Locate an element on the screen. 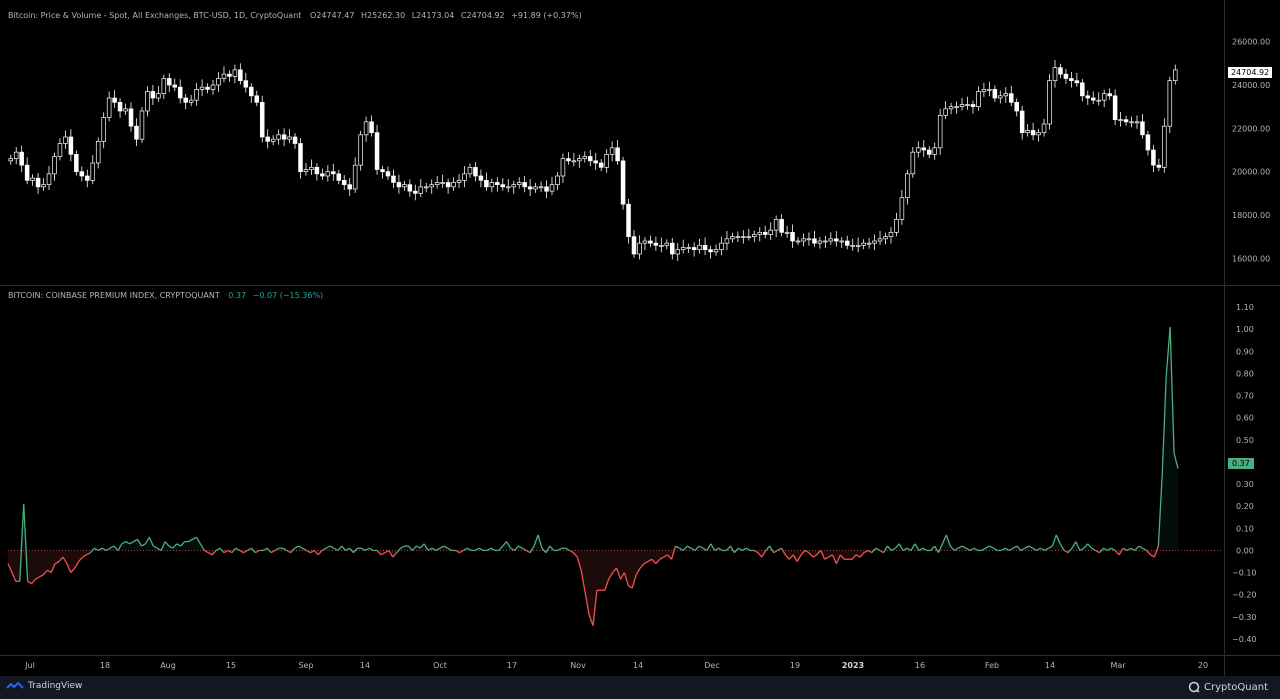  premium-tick-label: 0.50 is located at coordinates (1245, 440).